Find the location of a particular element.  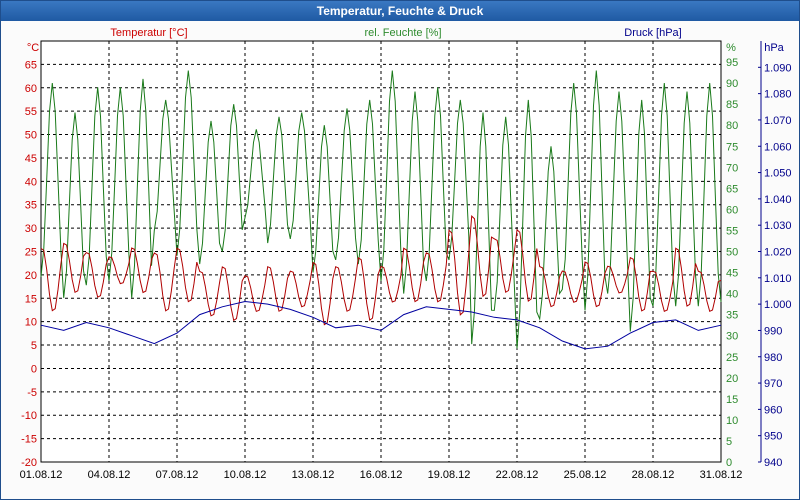

humidity-tick-label: 10 is located at coordinates (732, 421).